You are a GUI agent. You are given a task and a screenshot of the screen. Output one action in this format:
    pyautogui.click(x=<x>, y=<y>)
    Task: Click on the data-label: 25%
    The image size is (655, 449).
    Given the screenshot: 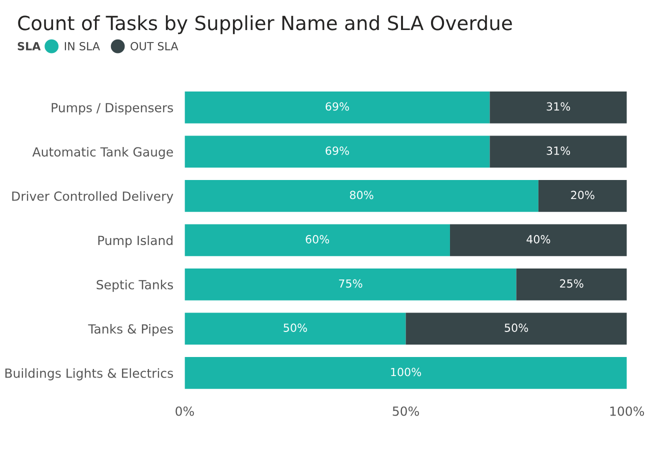 What is the action you would take?
    pyautogui.click(x=572, y=283)
    